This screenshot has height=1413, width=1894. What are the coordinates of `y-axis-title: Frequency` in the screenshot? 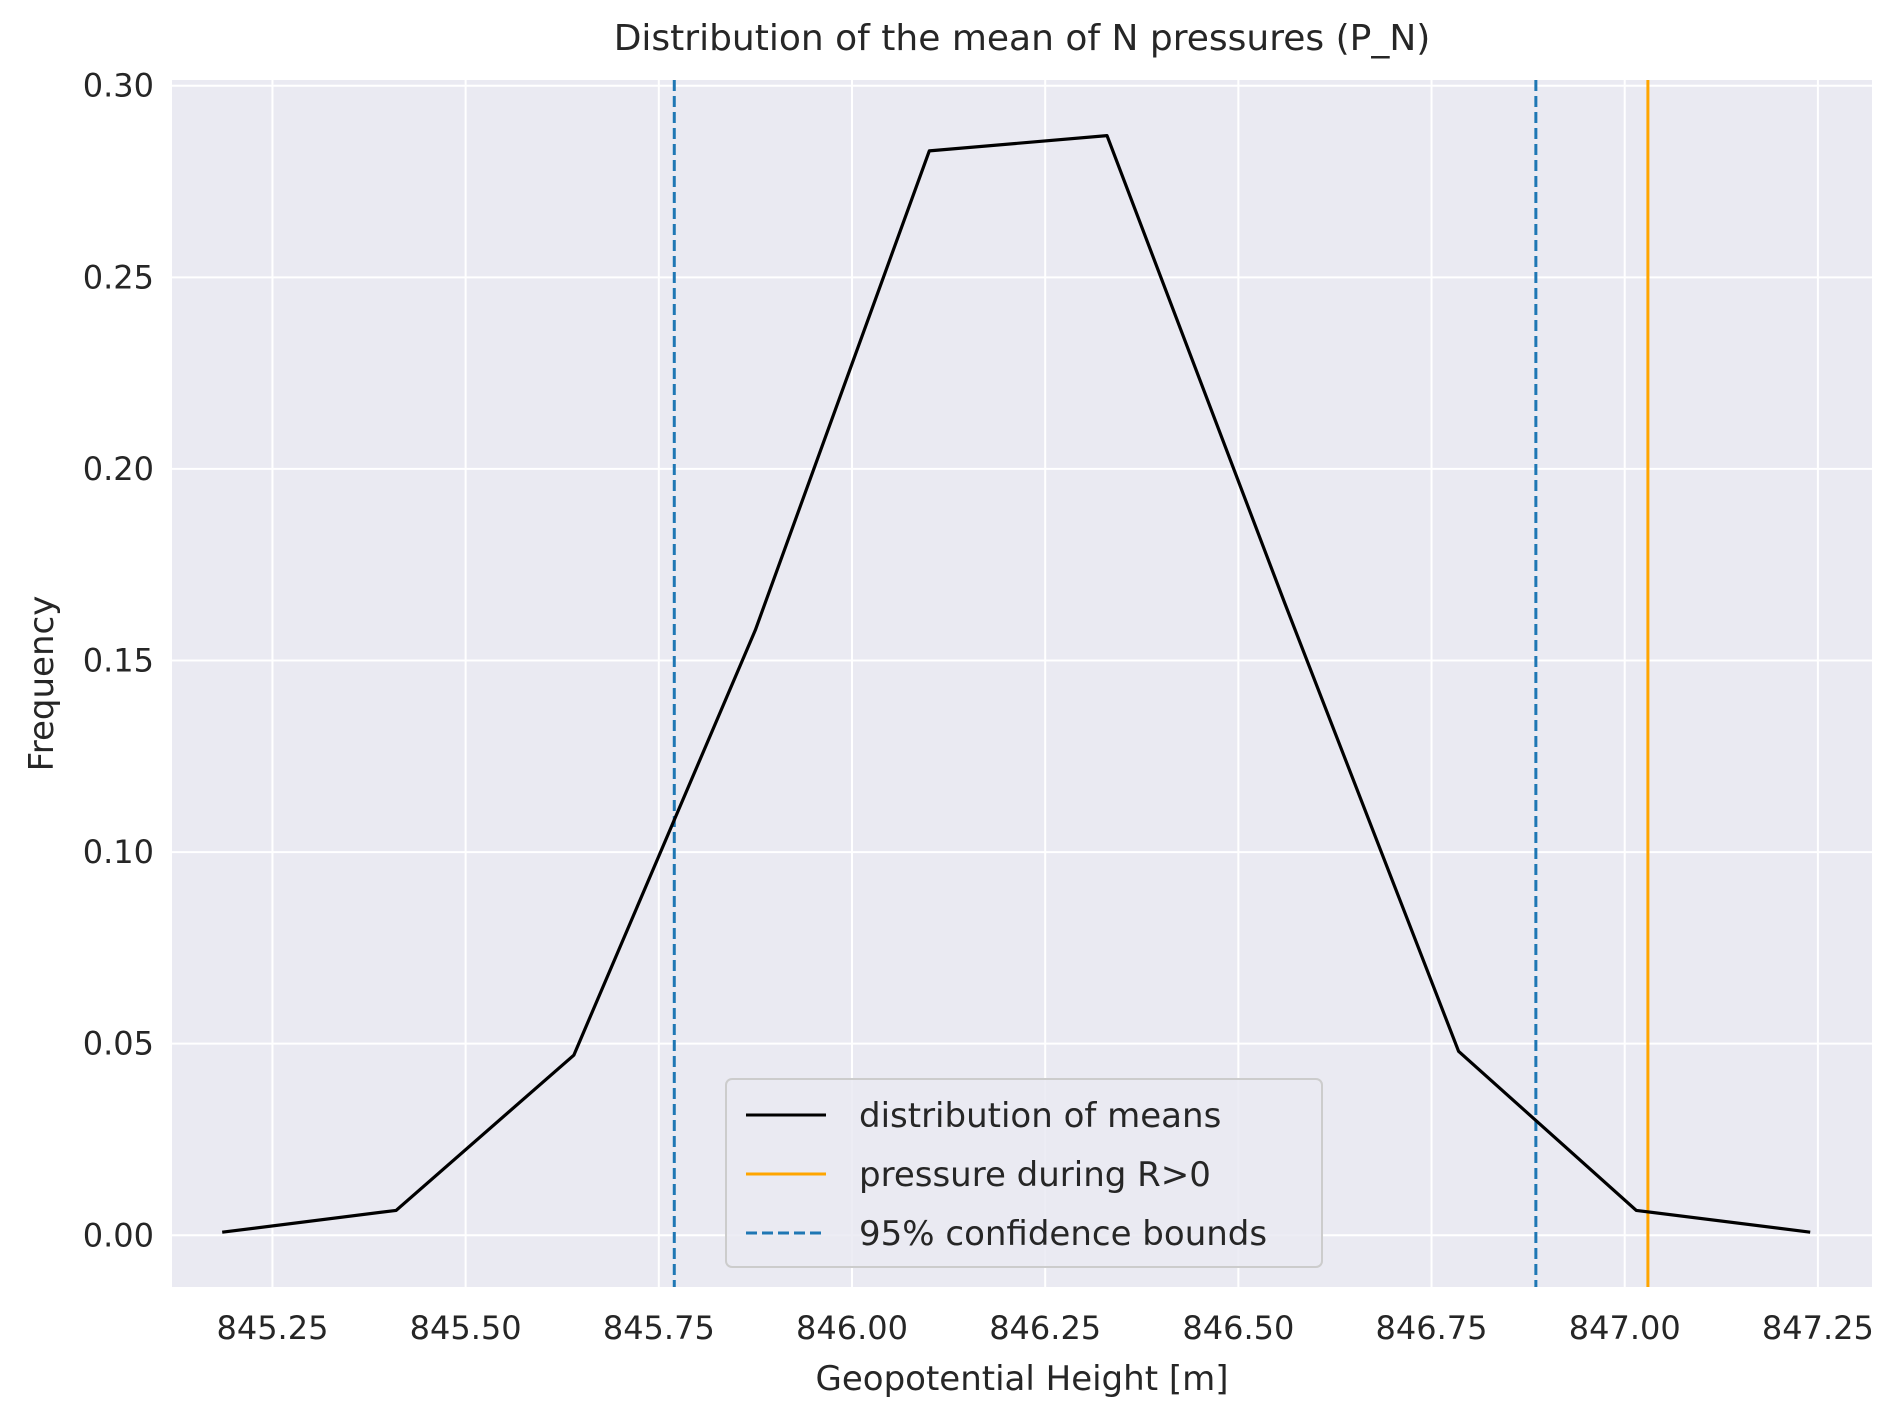 It's located at (42, 684).